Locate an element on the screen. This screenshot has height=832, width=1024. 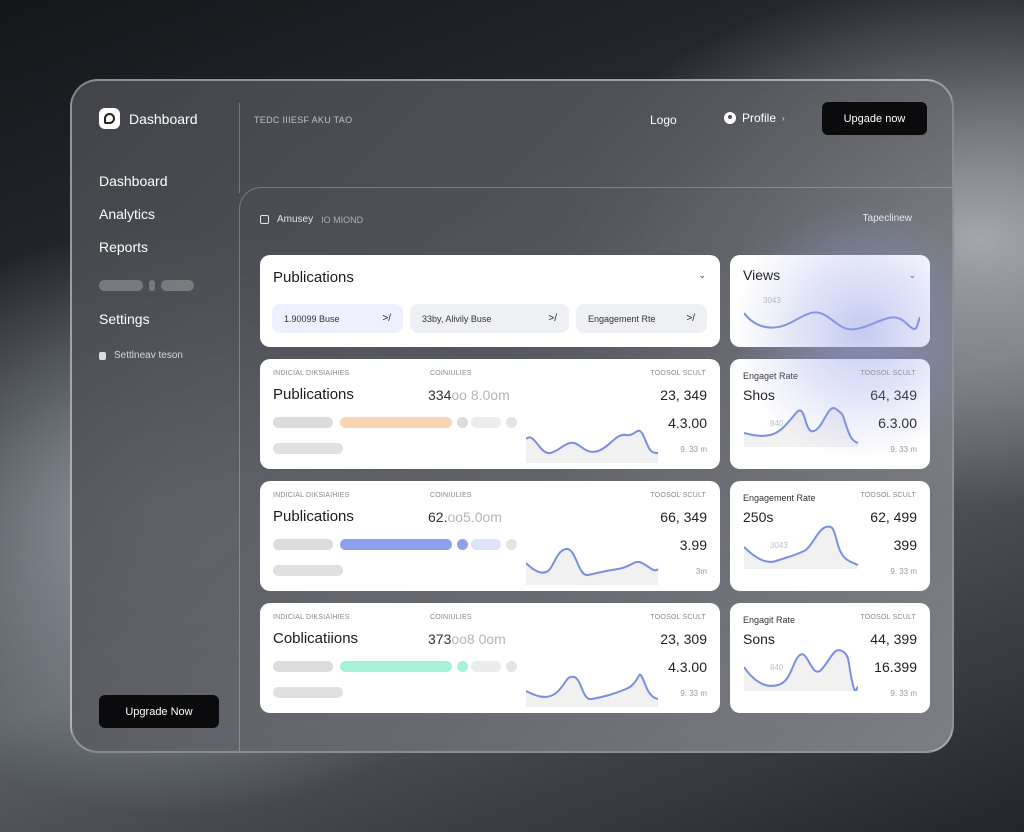
side-card-sub: 6.3.00 is located at coordinates (897, 423).